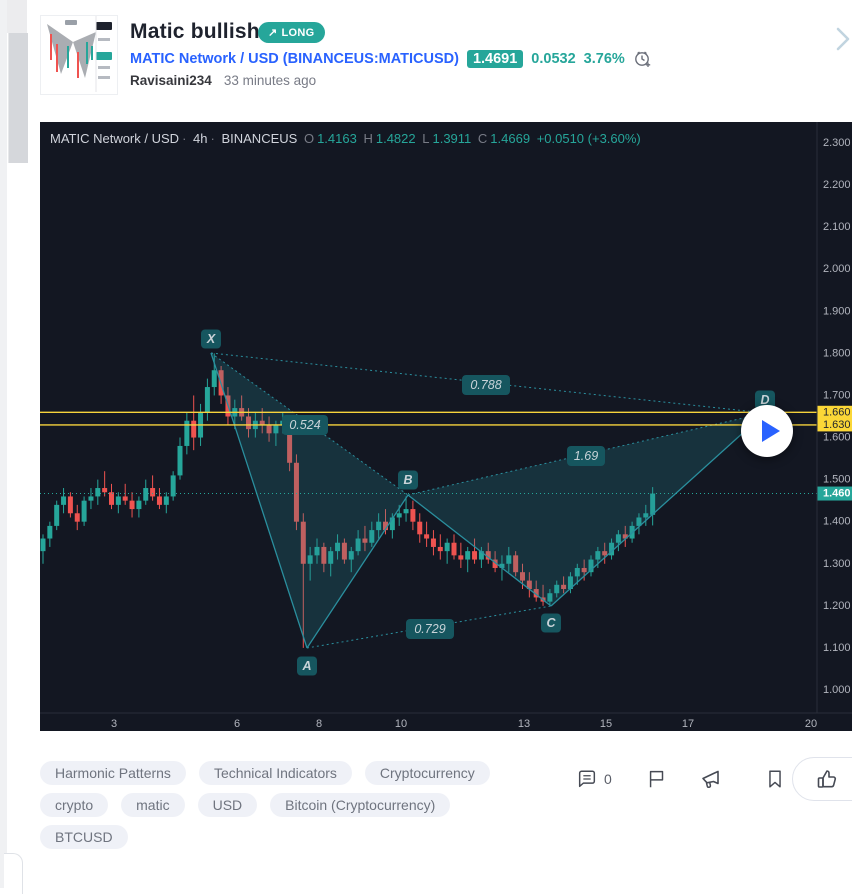 This screenshot has width=852, height=894. Describe the element at coordinates (211, 339) in the screenshot. I see `chart-text: X` at that location.